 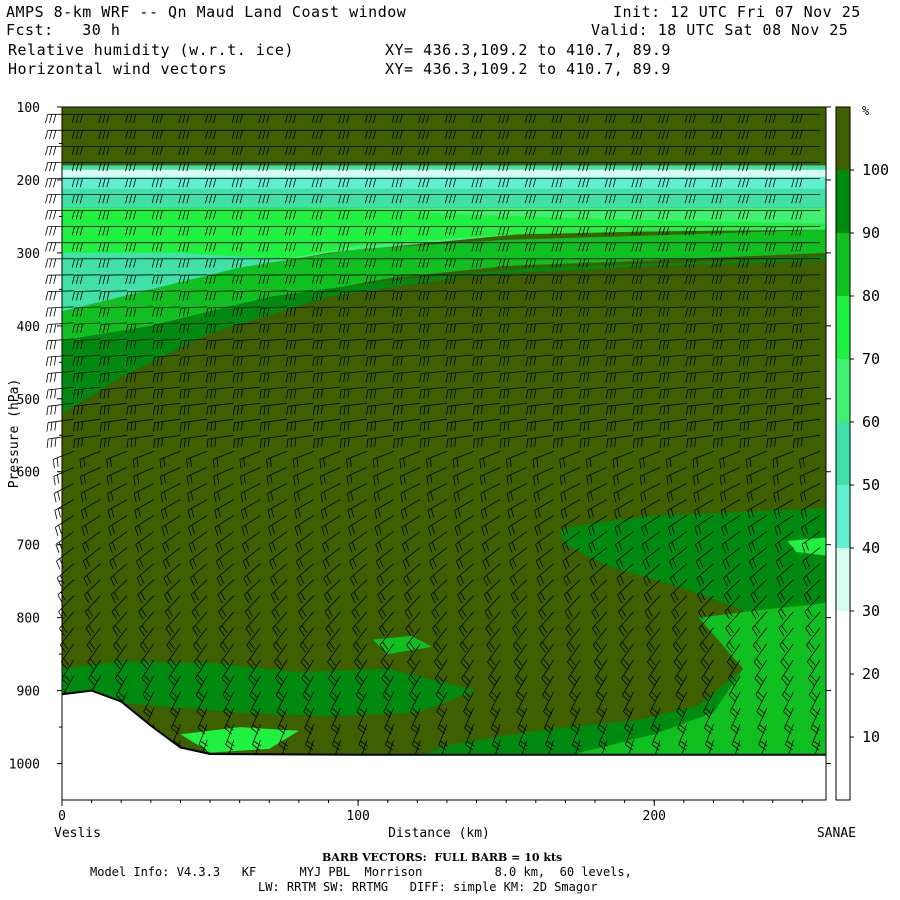 What do you see at coordinates (871, 611) in the screenshot?
I see `colorbar-label: 30` at bounding box center [871, 611].